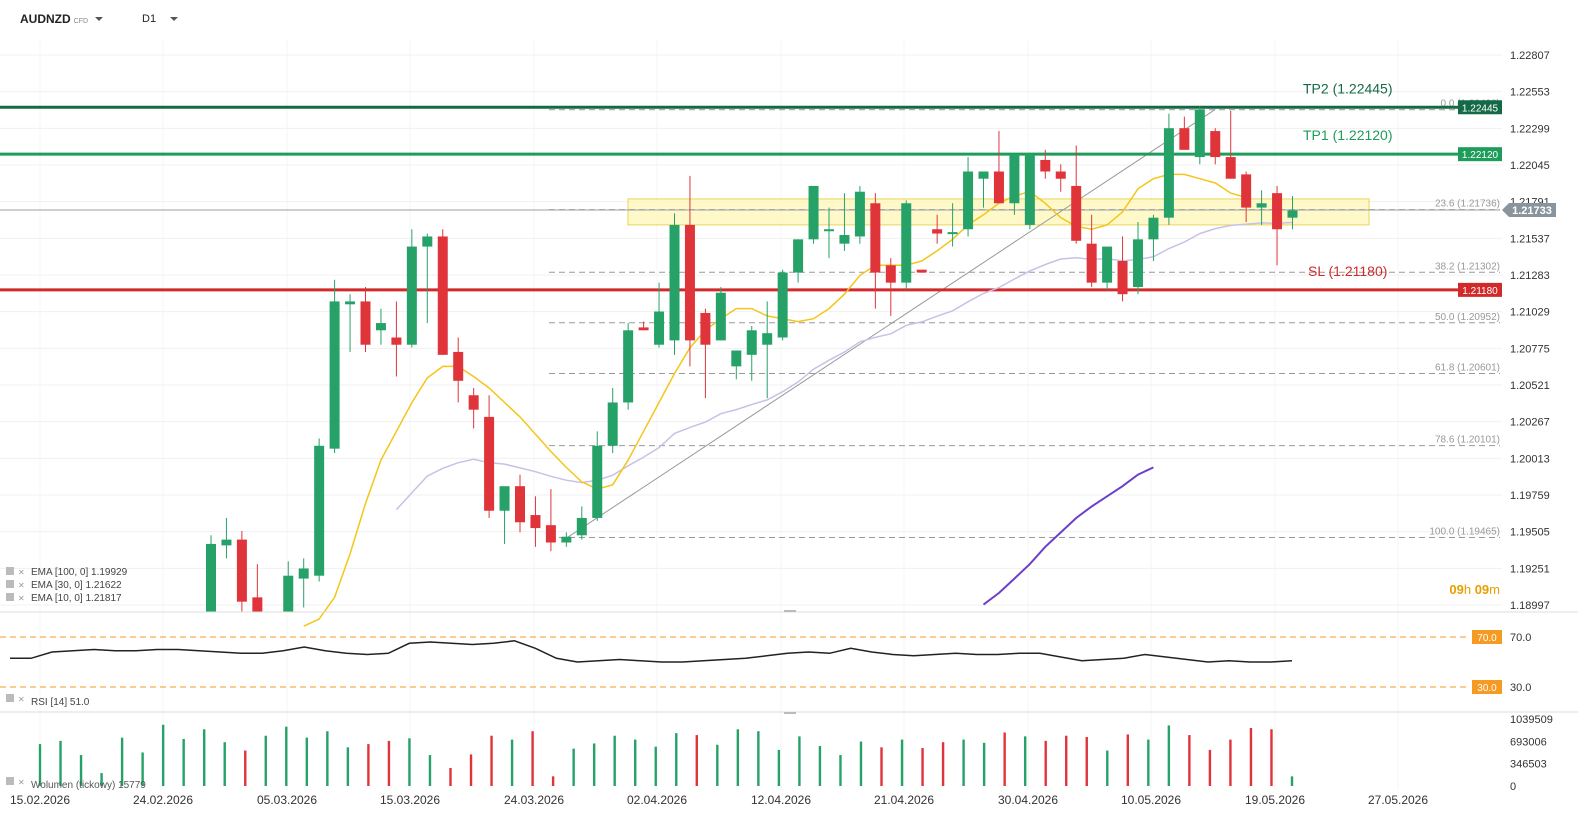 This screenshot has height=820, width=1578. Describe the element at coordinates (651, 651) in the screenshot. I see `rsi-line` at that location.